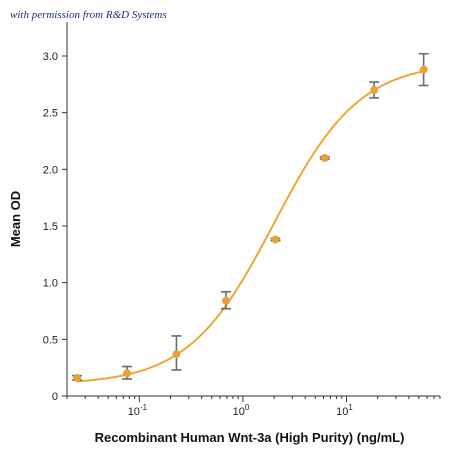  I want to click on y-tick-label: 0.5, so click(50, 340).